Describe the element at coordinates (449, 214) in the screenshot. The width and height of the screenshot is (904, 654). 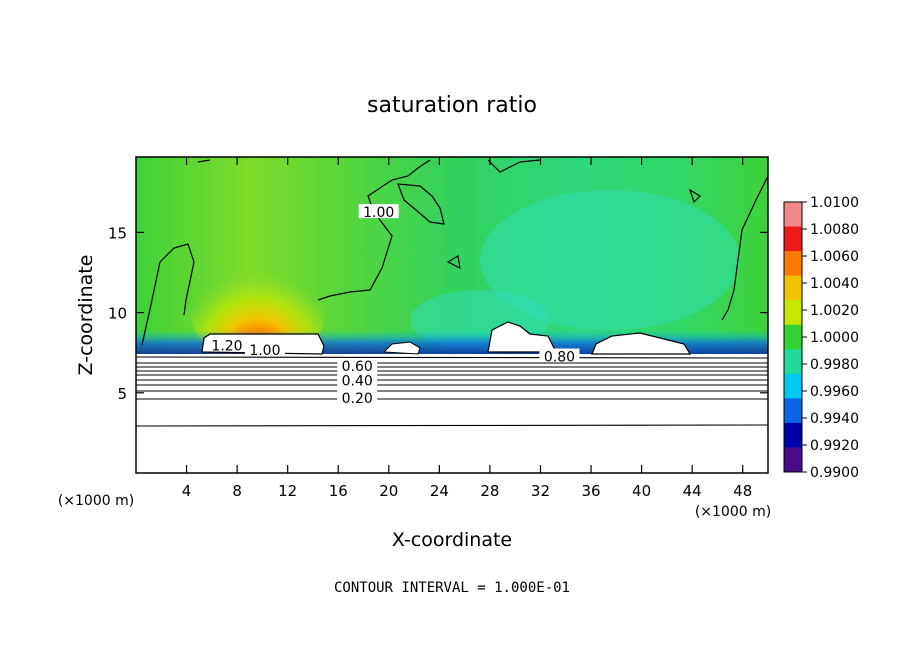
I see `contour-1-00-topedge` at that location.